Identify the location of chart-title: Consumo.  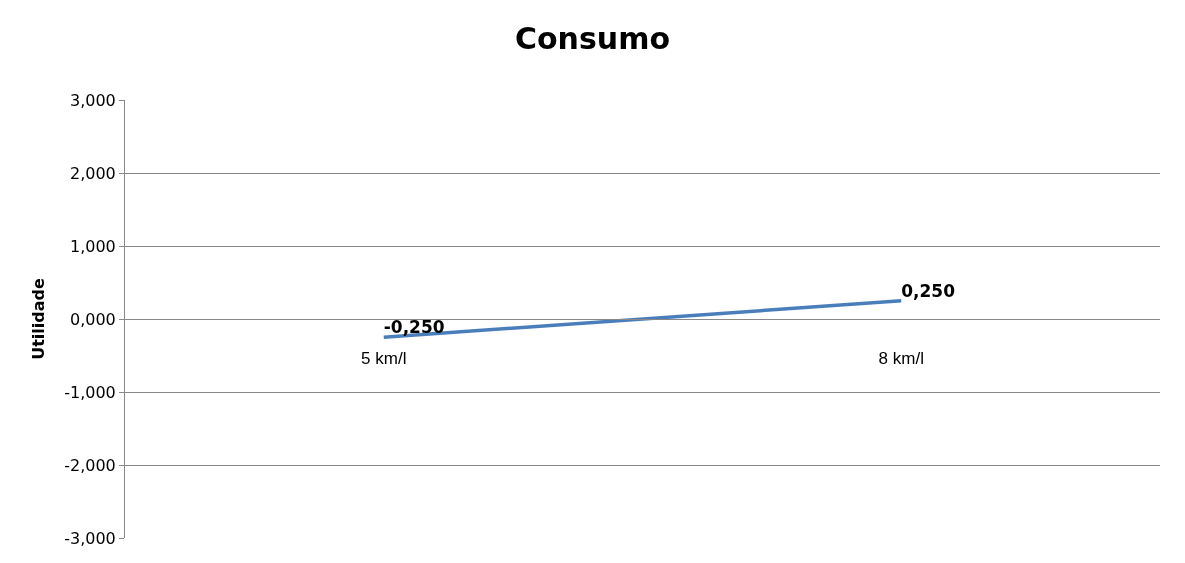
(592, 39).